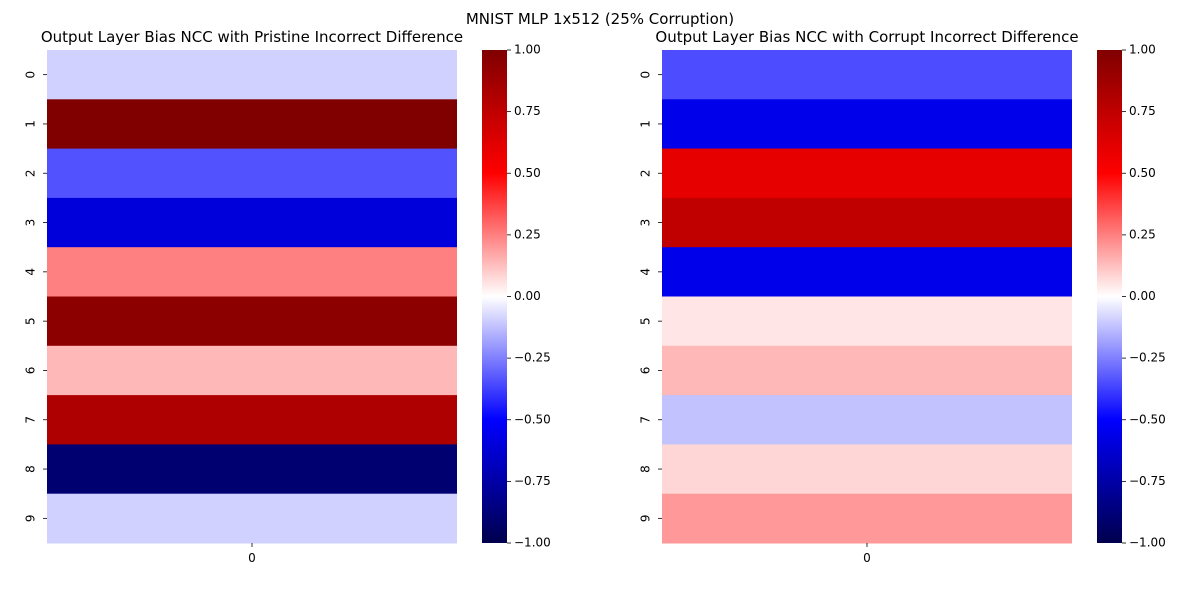 The image size is (1200, 600). What do you see at coordinates (646, 124) in the screenshot?
I see `heatmap-2-ytick-label-1: 1` at bounding box center [646, 124].